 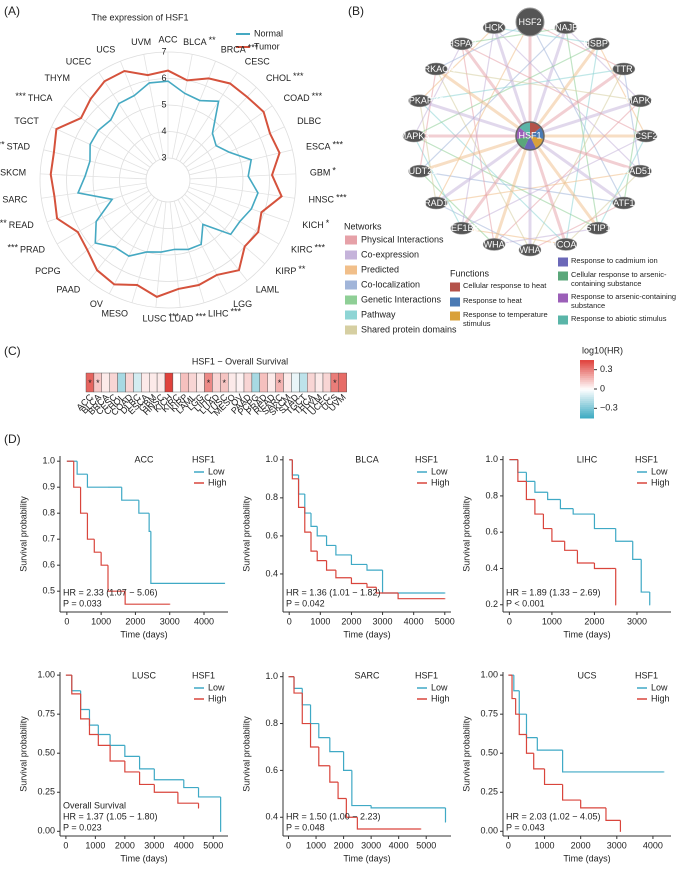 I want to click on legend-label: Predicted, so click(x=380, y=269).